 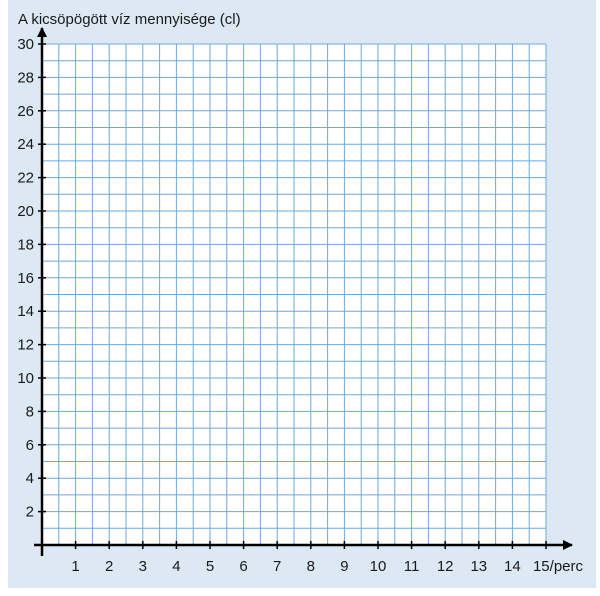 I want to click on x-tick-label: 12, so click(x=445, y=566).